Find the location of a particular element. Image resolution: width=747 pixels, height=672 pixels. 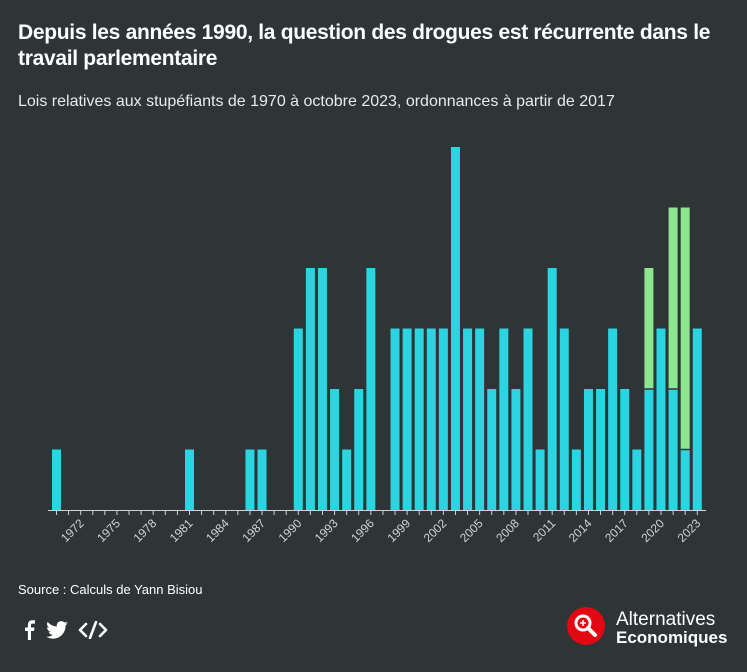

x-tick-label-2014: 2014 is located at coordinates (580, 530).